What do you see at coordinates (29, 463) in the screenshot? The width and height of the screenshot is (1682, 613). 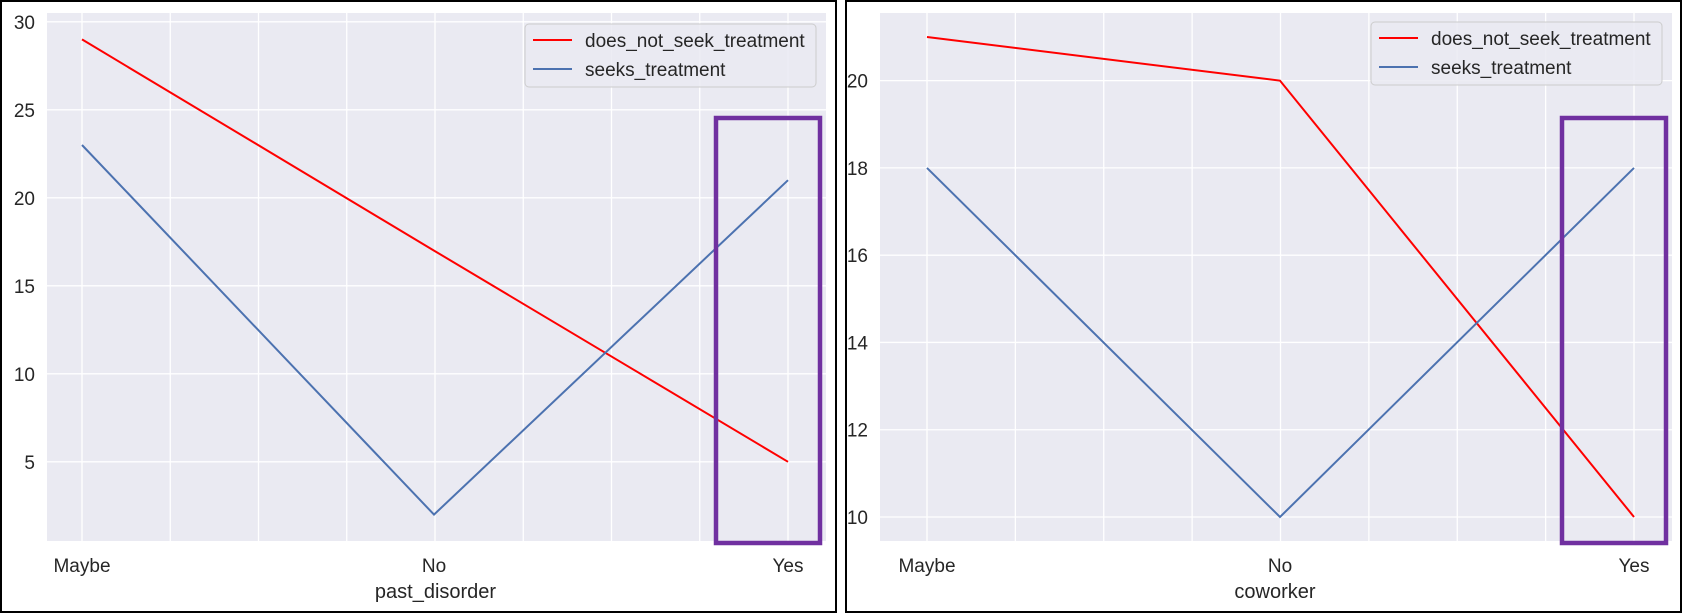 I see `y-tick-label: 5` at bounding box center [29, 463].